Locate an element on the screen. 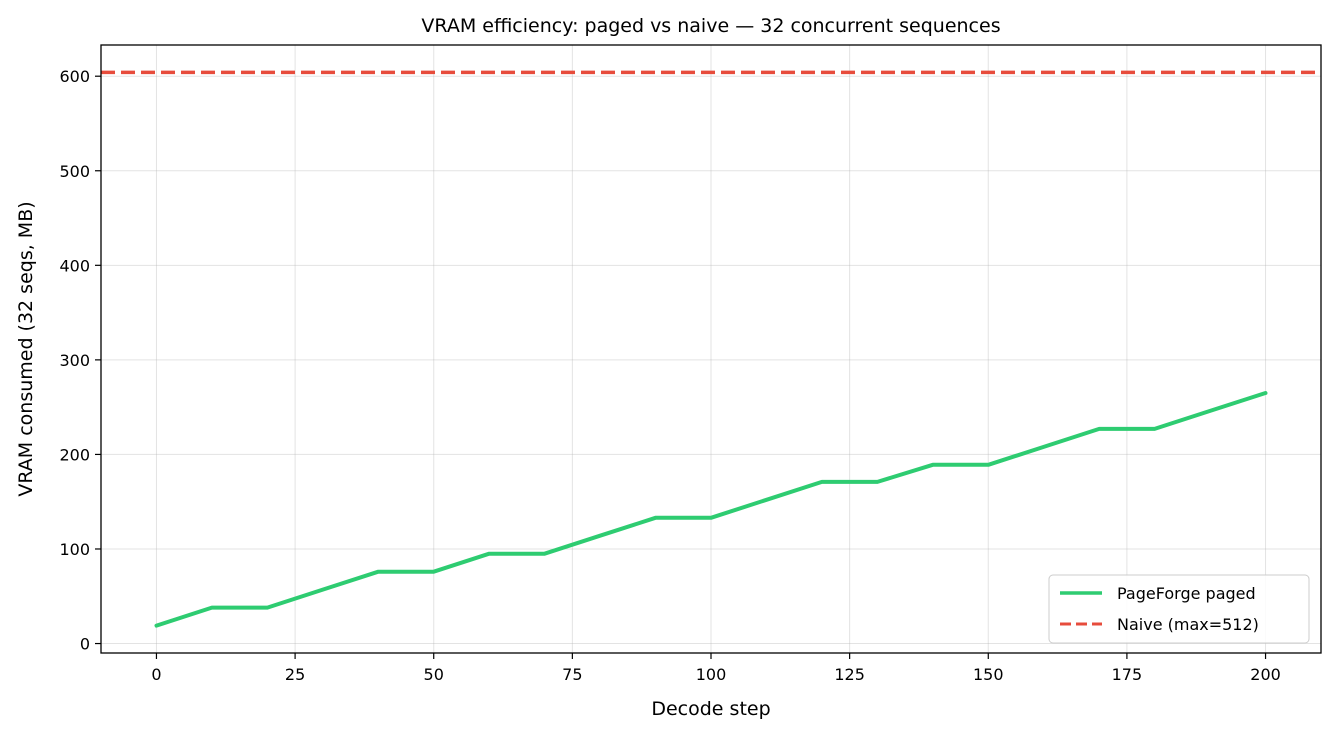 This screenshot has width=1335, height=734. y-axis: 0 100 200 300 400 500 600 is located at coordinates (80, 360).